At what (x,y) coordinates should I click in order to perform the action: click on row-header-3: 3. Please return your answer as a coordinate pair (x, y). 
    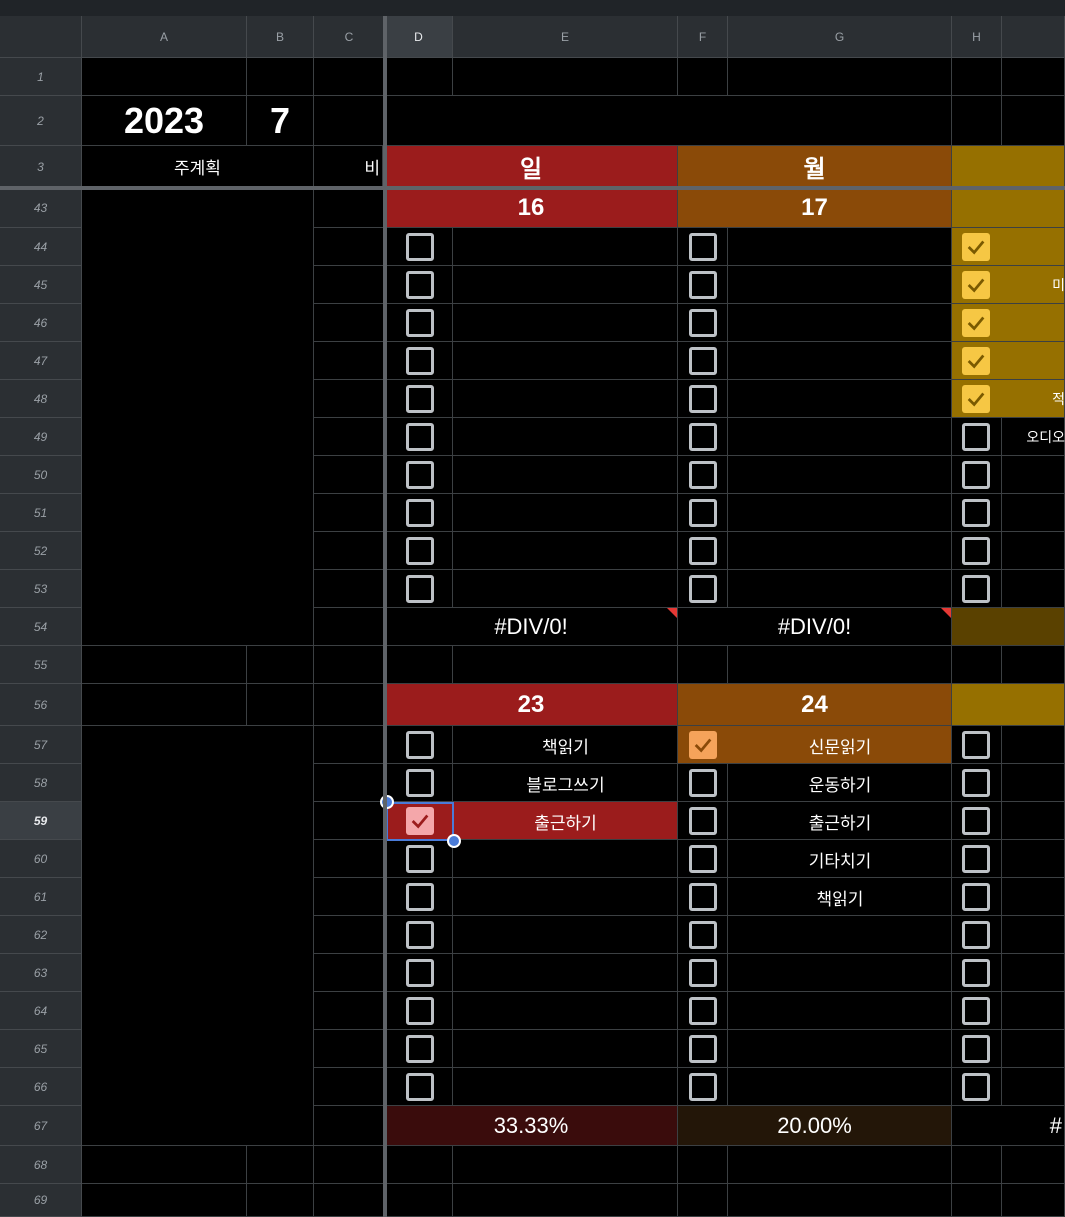
    Looking at the image, I should click on (41, 167).